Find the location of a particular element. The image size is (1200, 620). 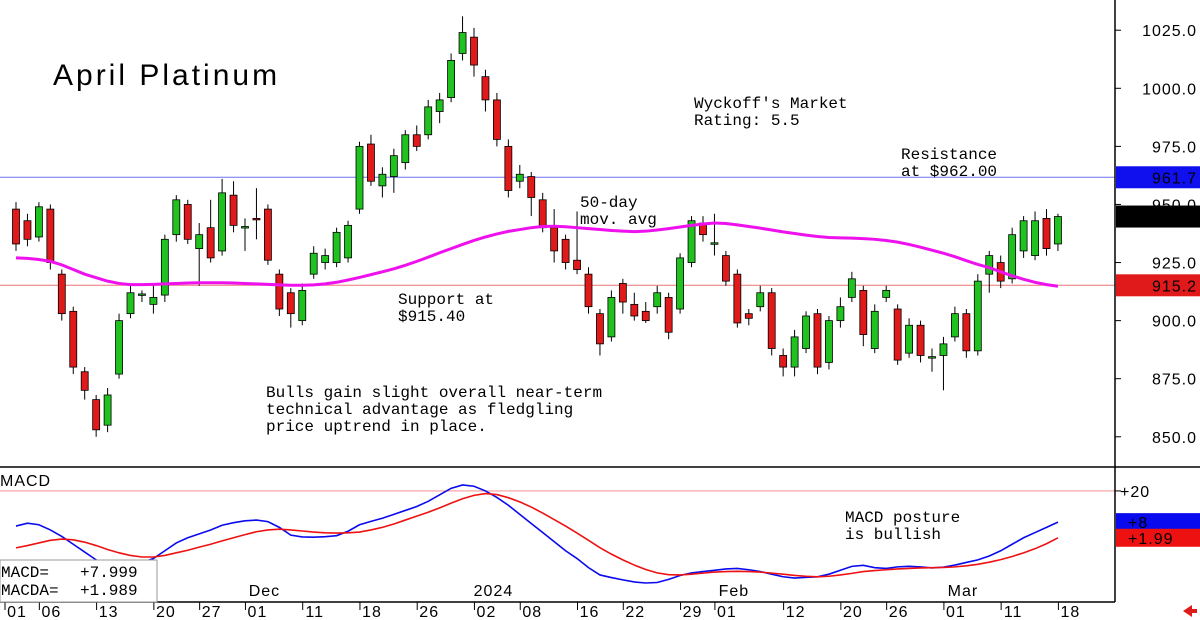

annotation: Rating: 5.5 is located at coordinates (747, 121).